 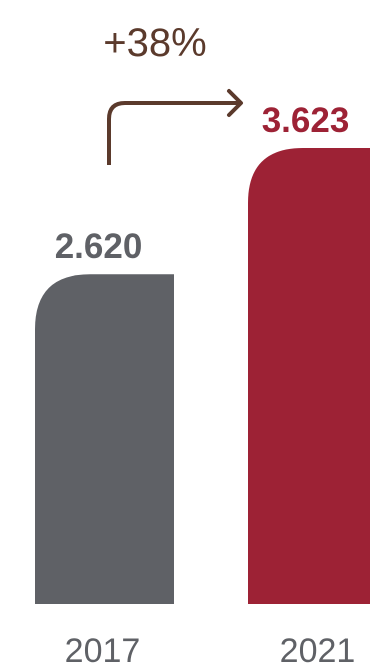 I want to click on value-label-2021: 3.623, so click(x=306, y=120).